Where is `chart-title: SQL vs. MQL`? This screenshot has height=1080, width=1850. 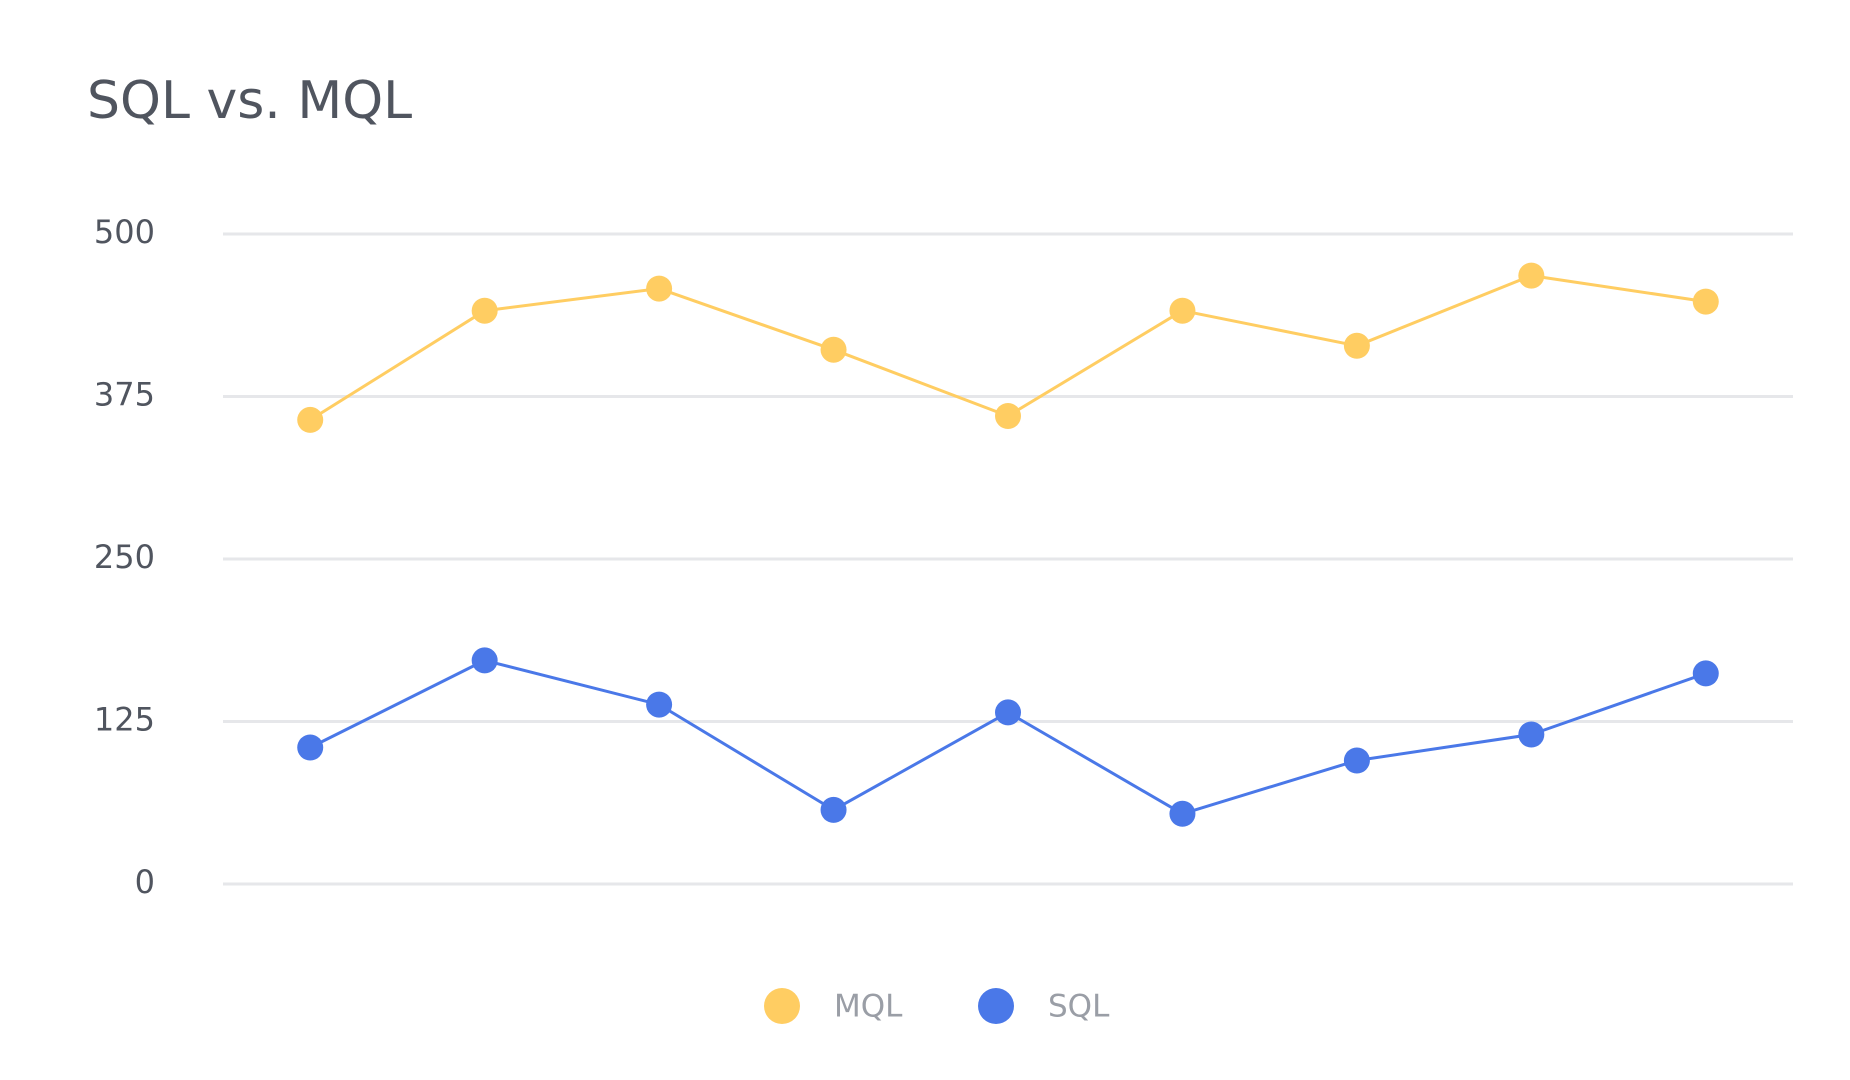
chart-title: SQL vs. MQL is located at coordinates (249, 101).